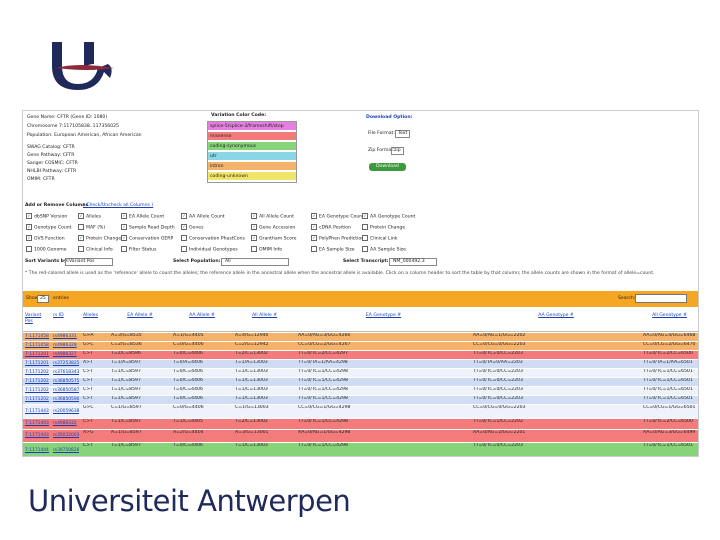 This screenshot has height=540, width=720. I want to click on column-checkbox: ✓ Grantham Score, so click(274, 239).